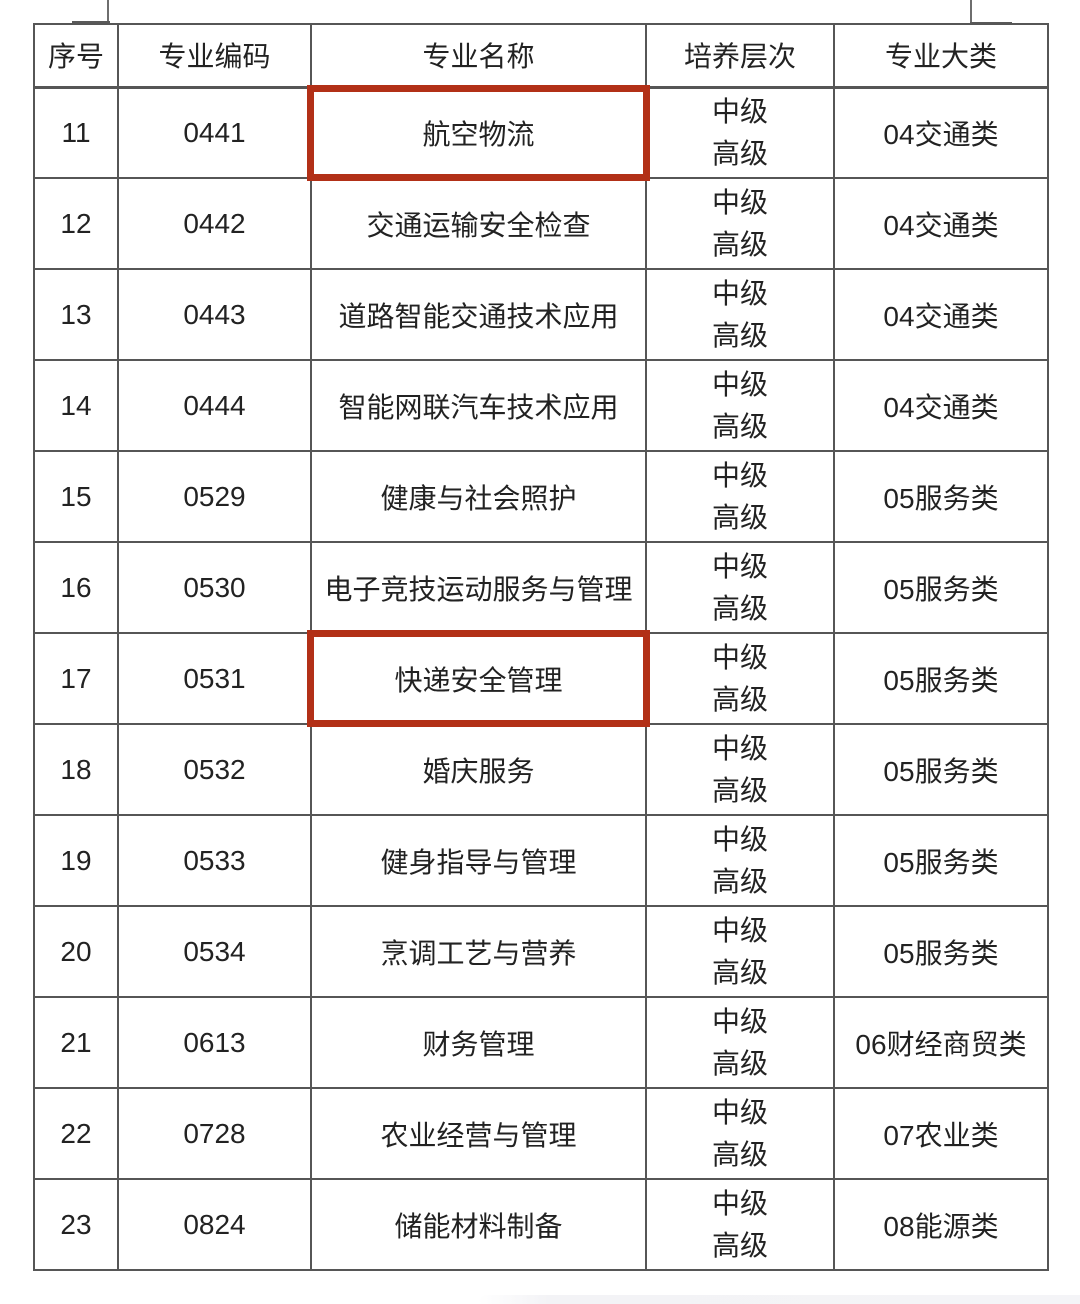 The width and height of the screenshot is (1080, 1304). I want to click on col-header-levels: 培养层次, so click(740, 56).